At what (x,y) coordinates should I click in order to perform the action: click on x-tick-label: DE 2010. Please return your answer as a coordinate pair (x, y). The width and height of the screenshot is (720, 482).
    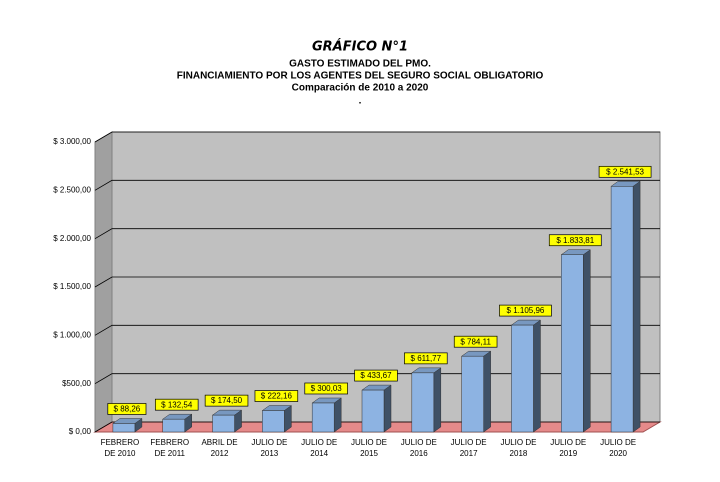
    Looking at the image, I should click on (120, 453).